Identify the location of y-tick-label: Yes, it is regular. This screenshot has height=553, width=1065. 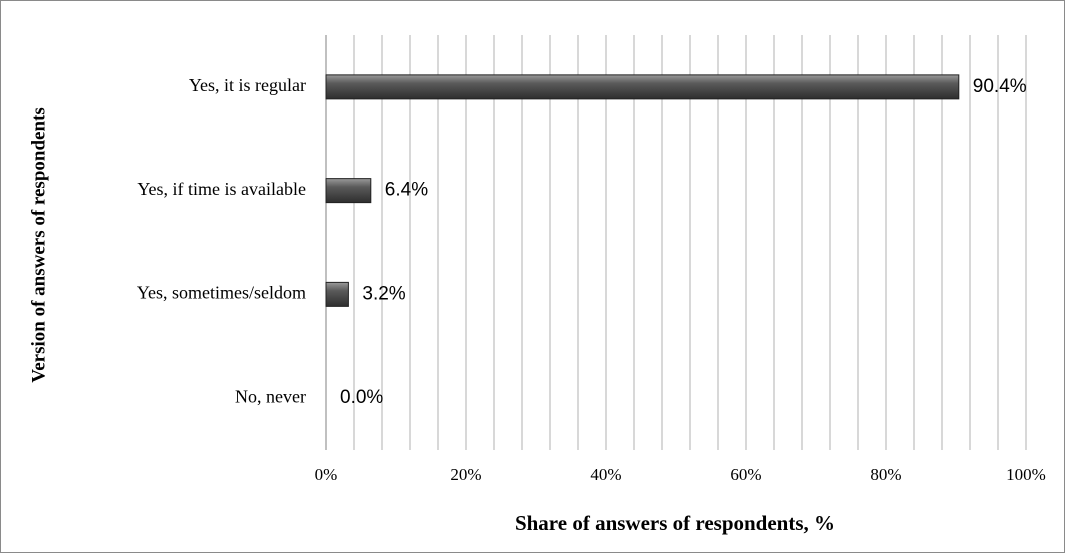
(247, 85).